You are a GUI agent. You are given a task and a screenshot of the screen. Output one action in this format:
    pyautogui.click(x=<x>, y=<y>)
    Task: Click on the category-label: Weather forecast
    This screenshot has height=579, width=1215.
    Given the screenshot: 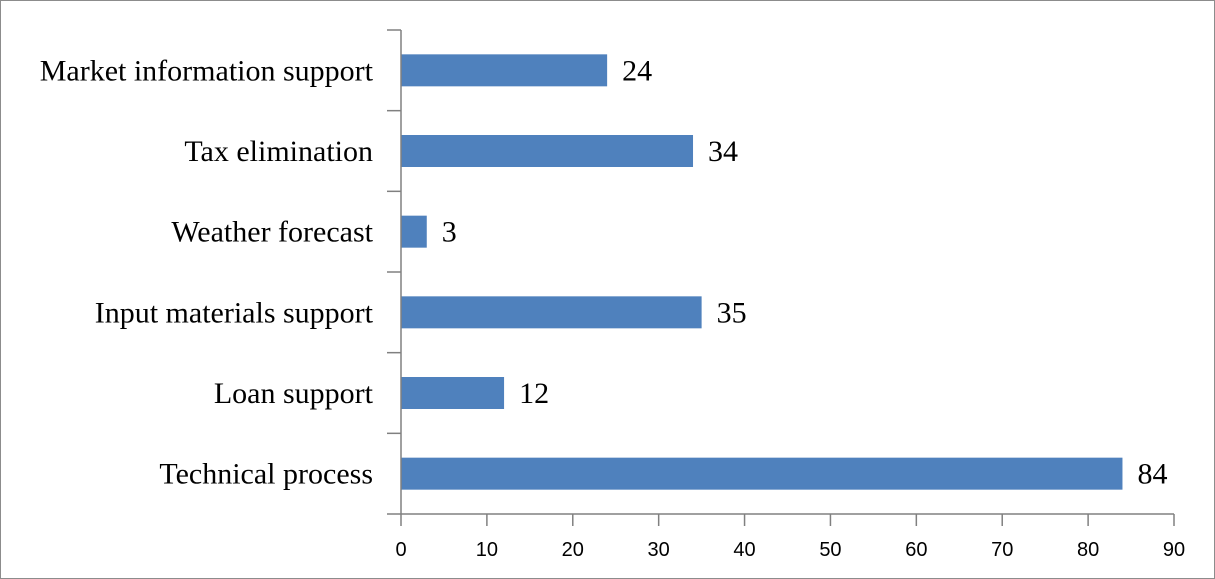 What is the action you would take?
    pyautogui.click(x=272, y=232)
    